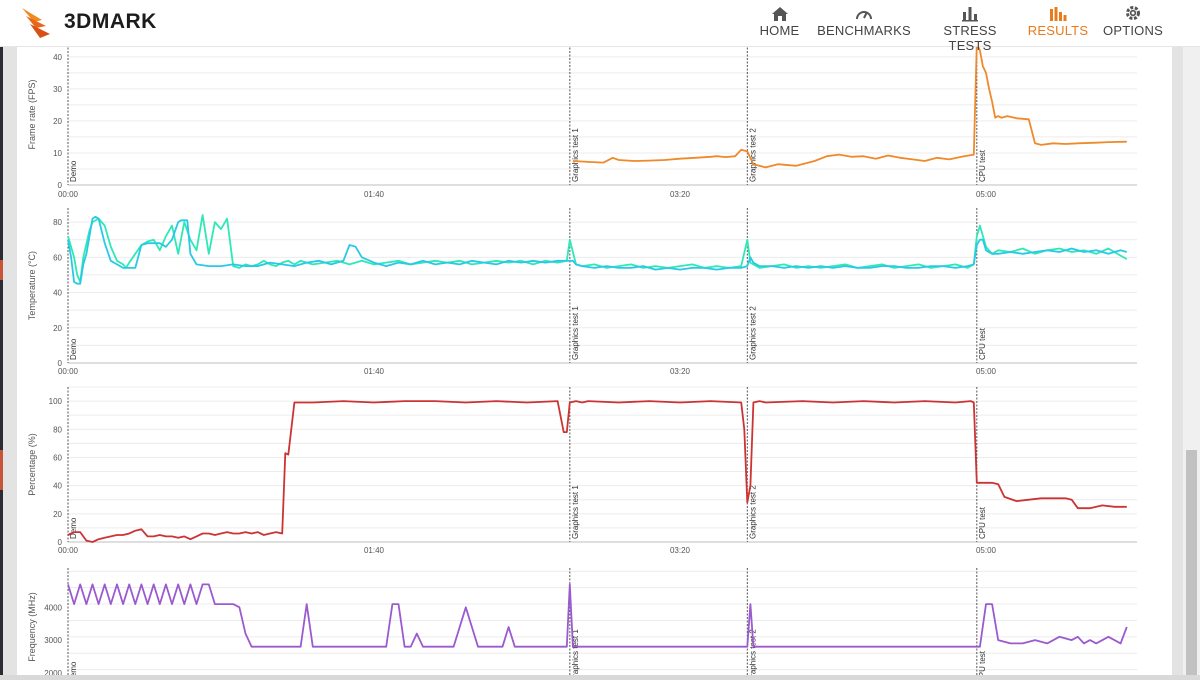 This screenshot has height=680, width=1200. Describe the element at coordinates (864, 11) in the screenshot. I see `gauge-icon` at that location.